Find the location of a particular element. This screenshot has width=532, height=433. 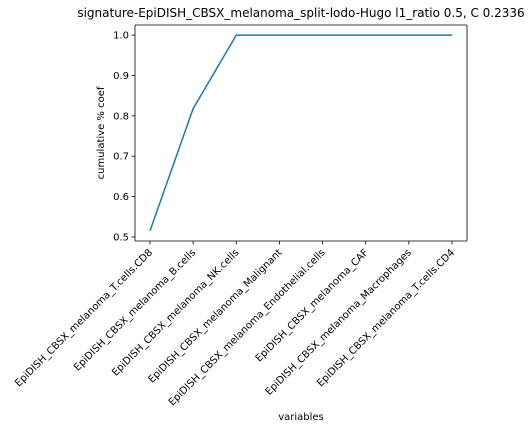

y-tick-label: 0.5 is located at coordinates (121, 237).